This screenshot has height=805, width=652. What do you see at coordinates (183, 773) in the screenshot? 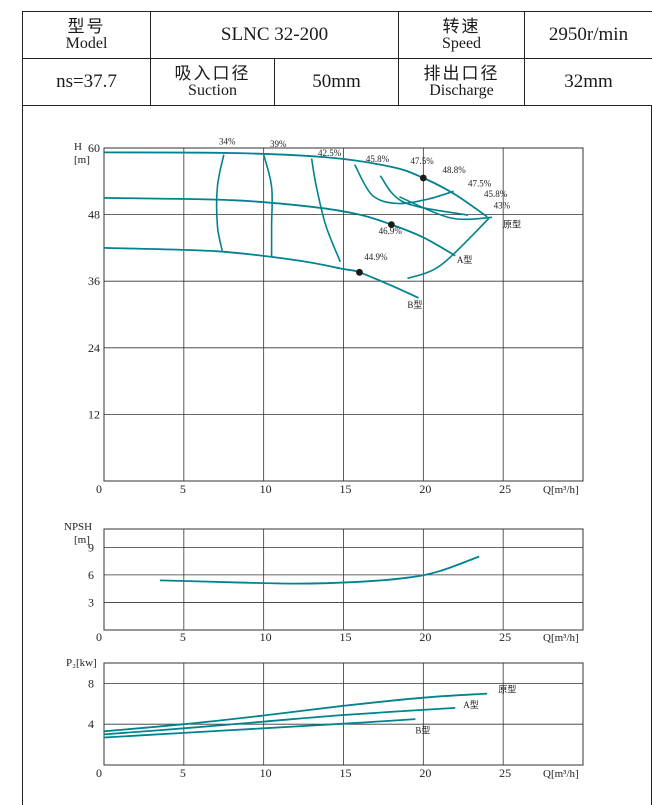
I see `power-x-tick-label: 5` at bounding box center [183, 773].